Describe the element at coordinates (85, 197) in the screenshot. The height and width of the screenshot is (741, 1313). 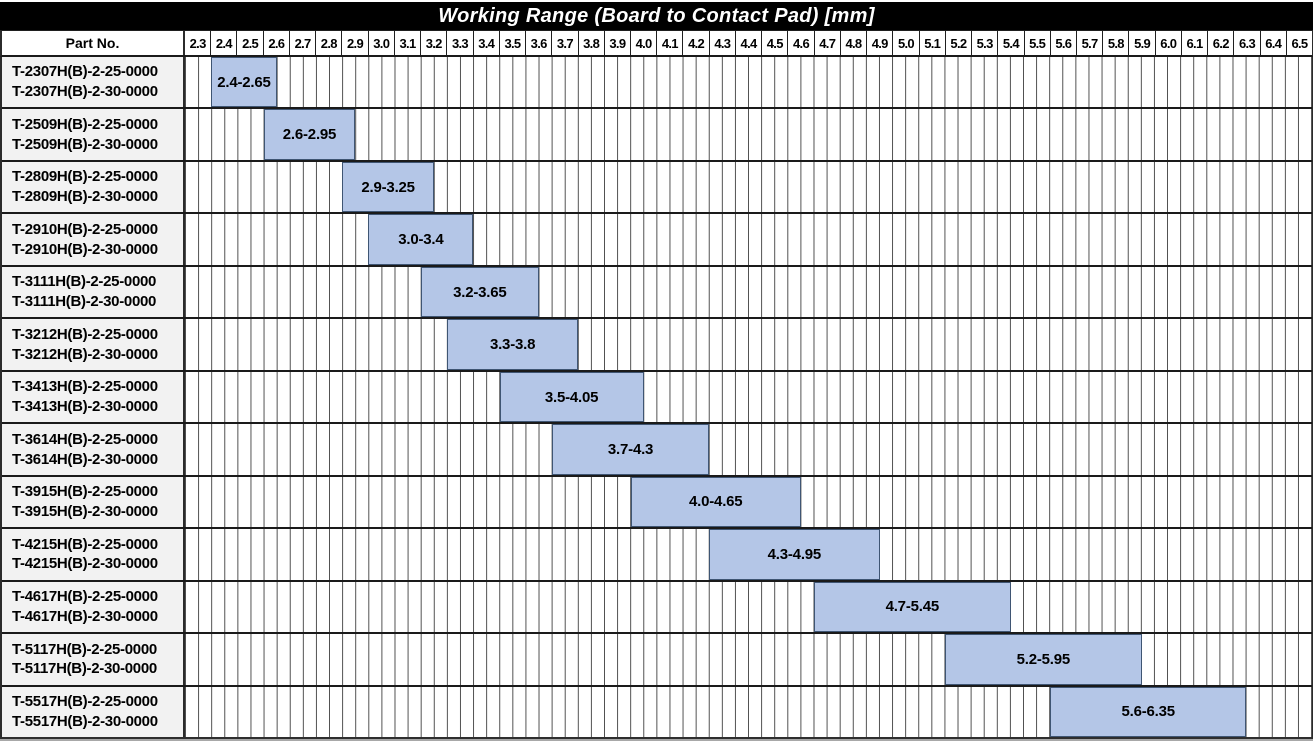
I see `part-number: T-2809H(B)-2-30-0000` at that location.